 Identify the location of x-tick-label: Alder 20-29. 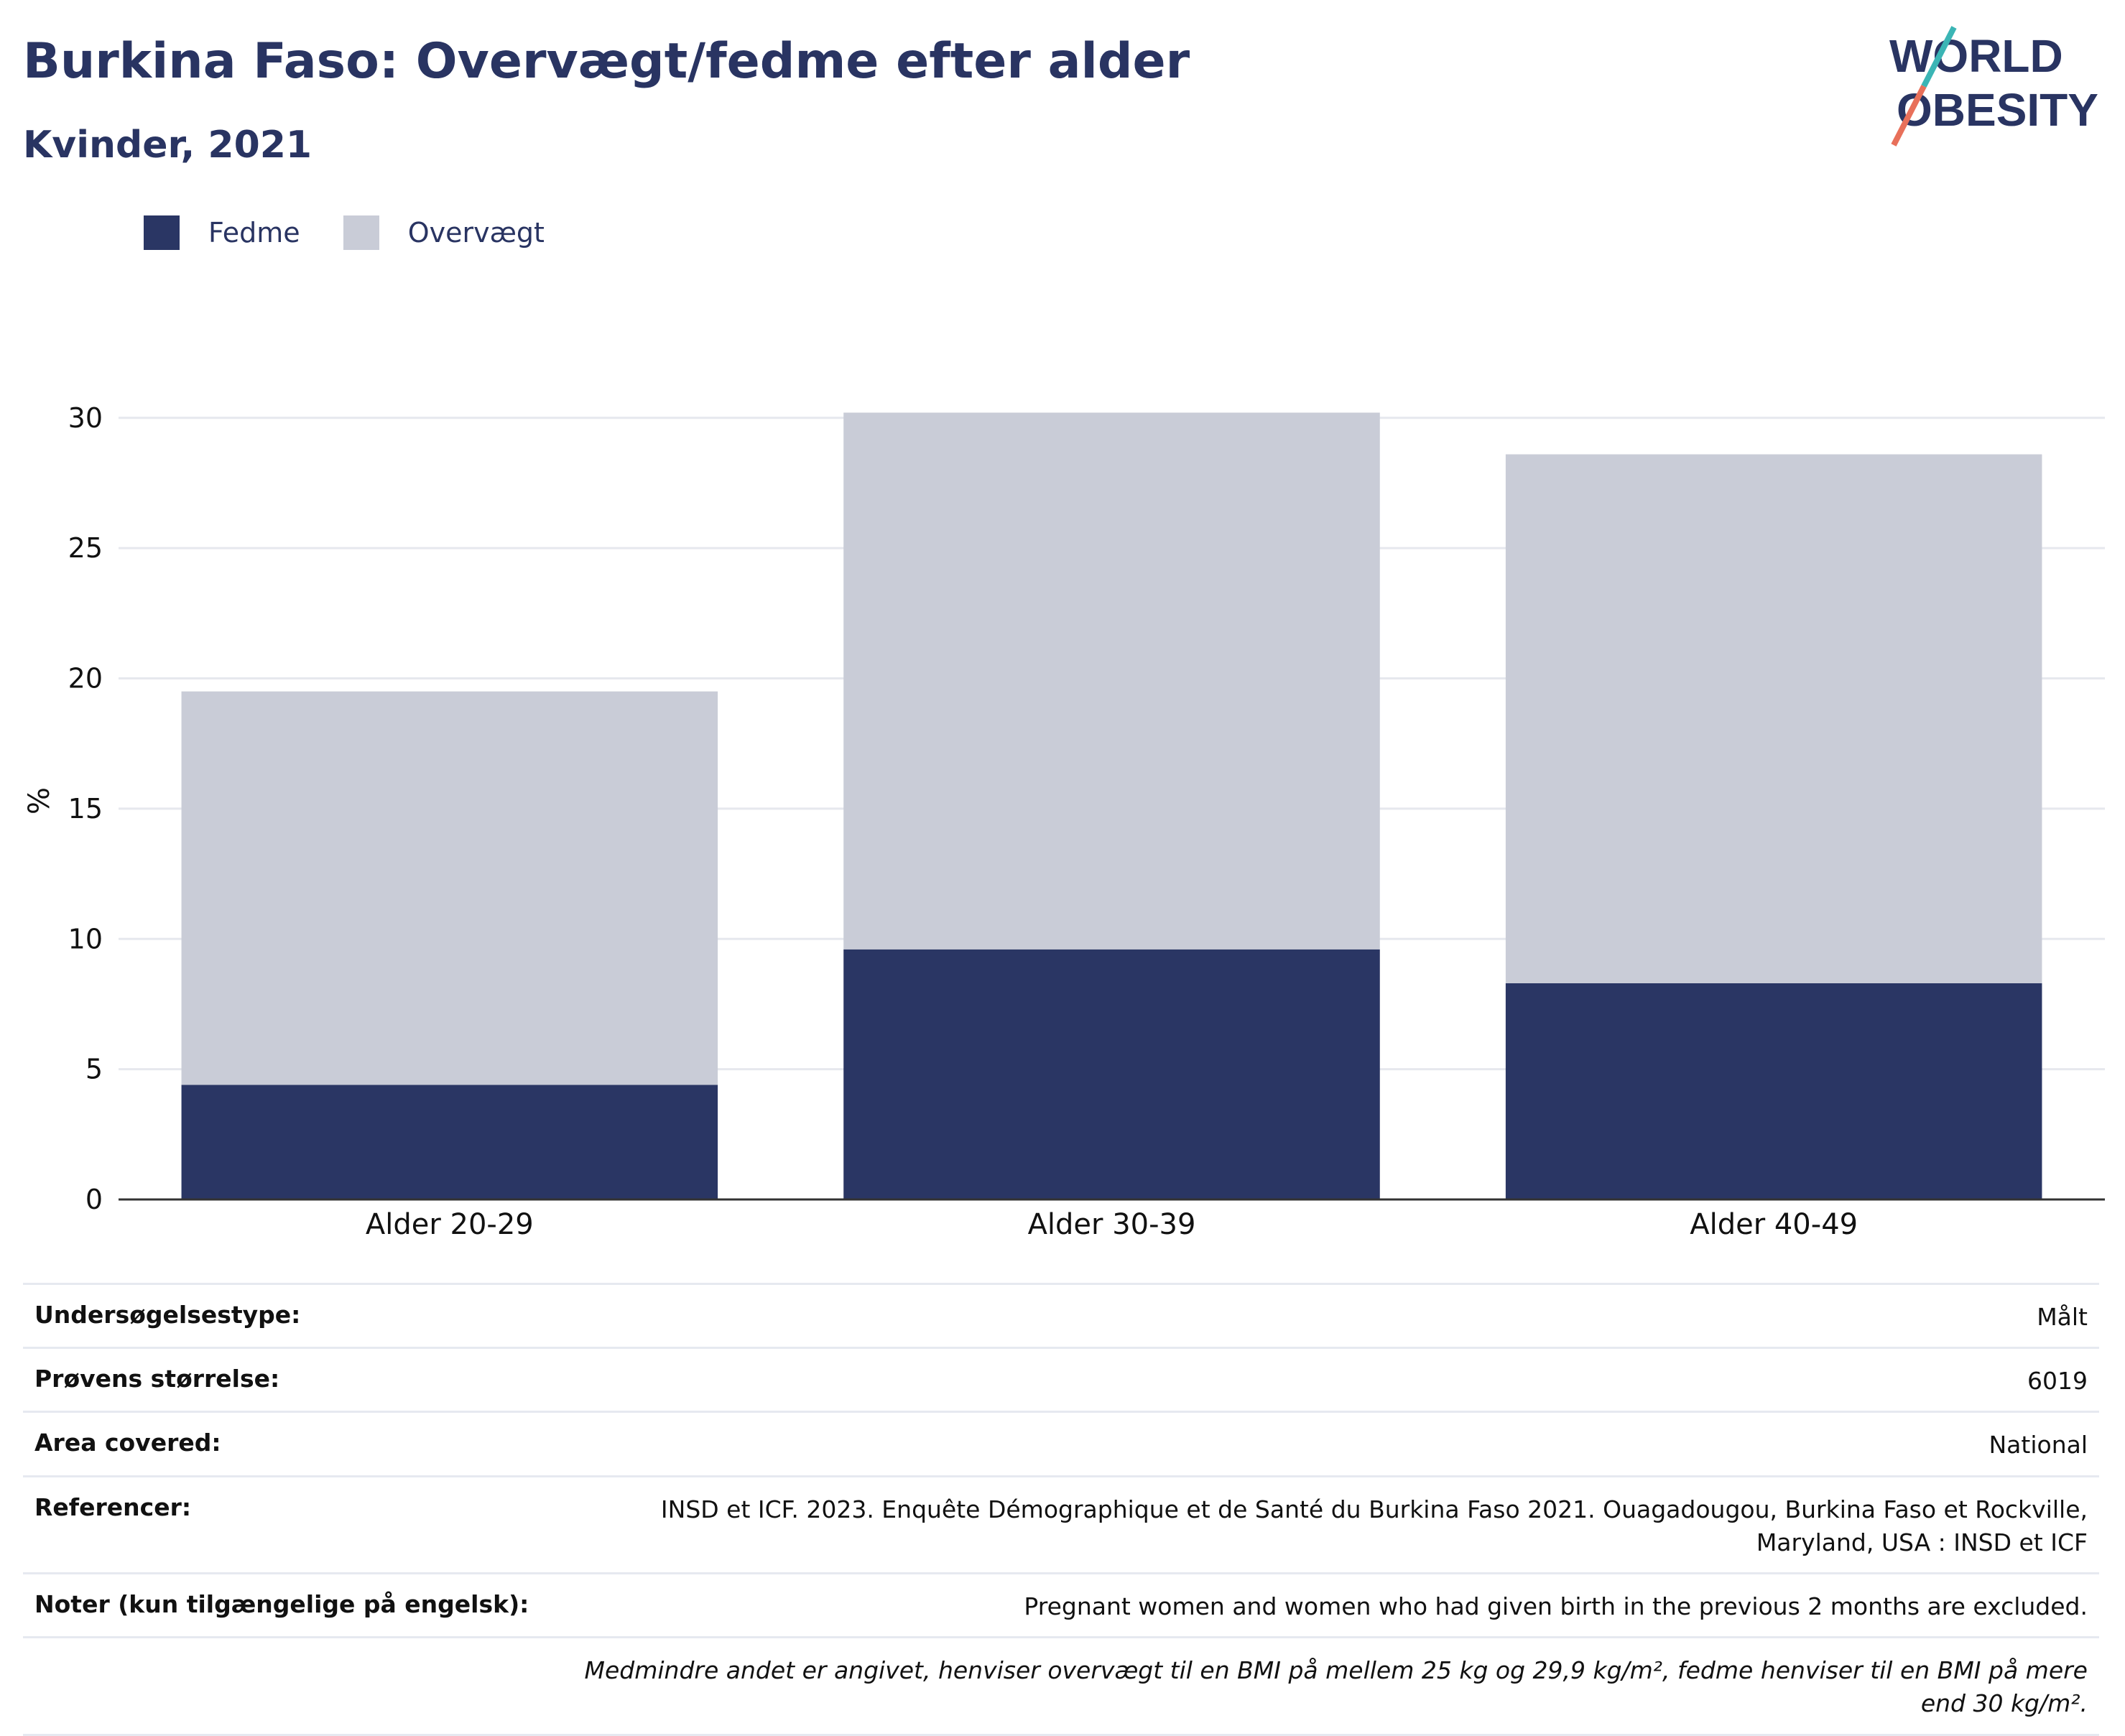
(450, 1224).